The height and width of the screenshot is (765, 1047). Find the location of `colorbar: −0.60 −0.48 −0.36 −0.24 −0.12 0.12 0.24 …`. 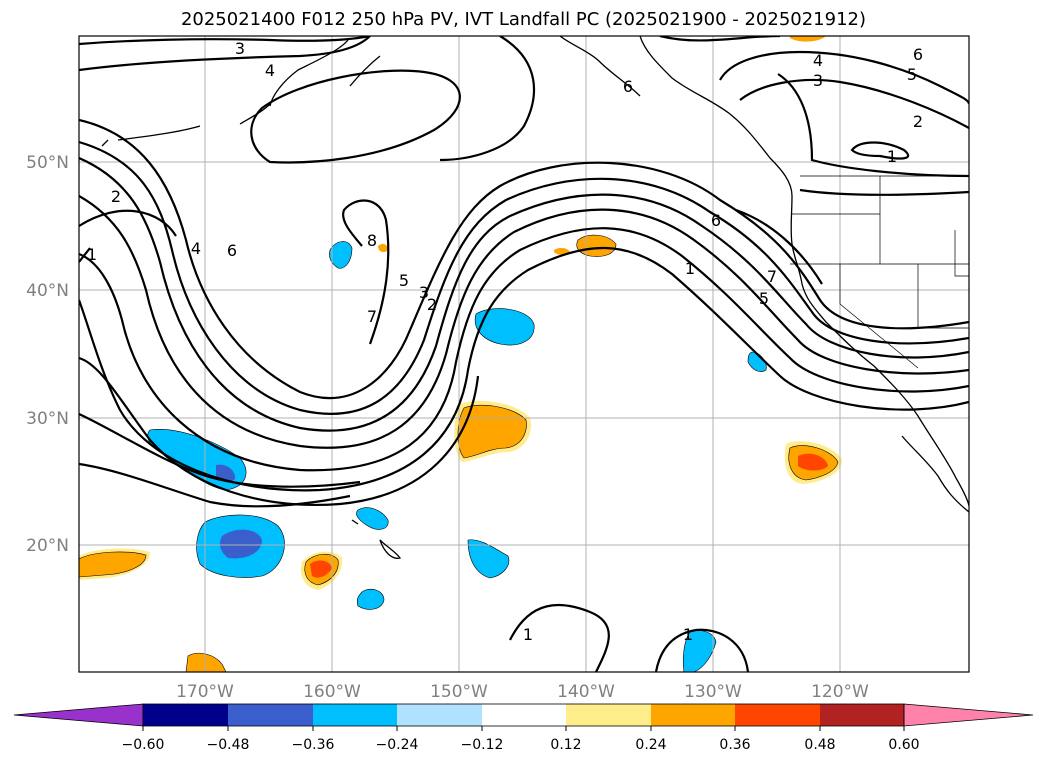

colorbar: −0.60 −0.48 −0.36 −0.24 −0.12 0.12 0.24 … is located at coordinates (523, 728).